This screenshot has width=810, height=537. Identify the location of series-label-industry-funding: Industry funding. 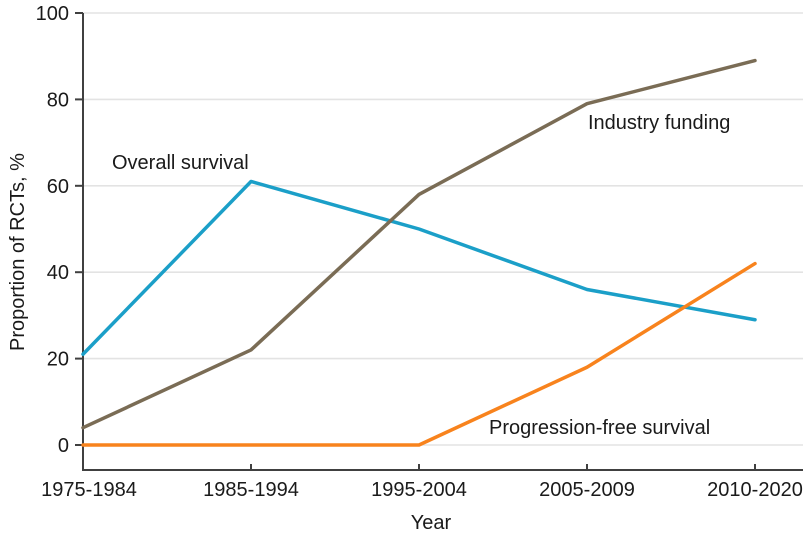
(659, 123).